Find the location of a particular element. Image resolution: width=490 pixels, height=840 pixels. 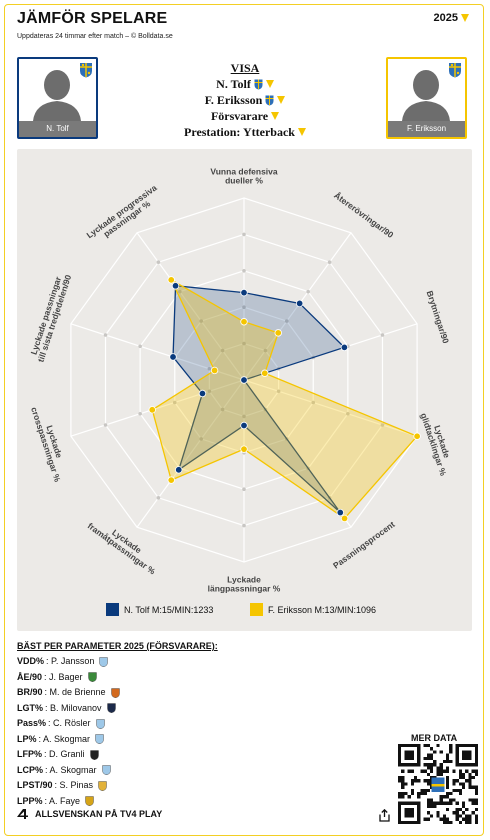

best-list-item: LGT%: B. Milovanov is located at coordinates (68, 709).